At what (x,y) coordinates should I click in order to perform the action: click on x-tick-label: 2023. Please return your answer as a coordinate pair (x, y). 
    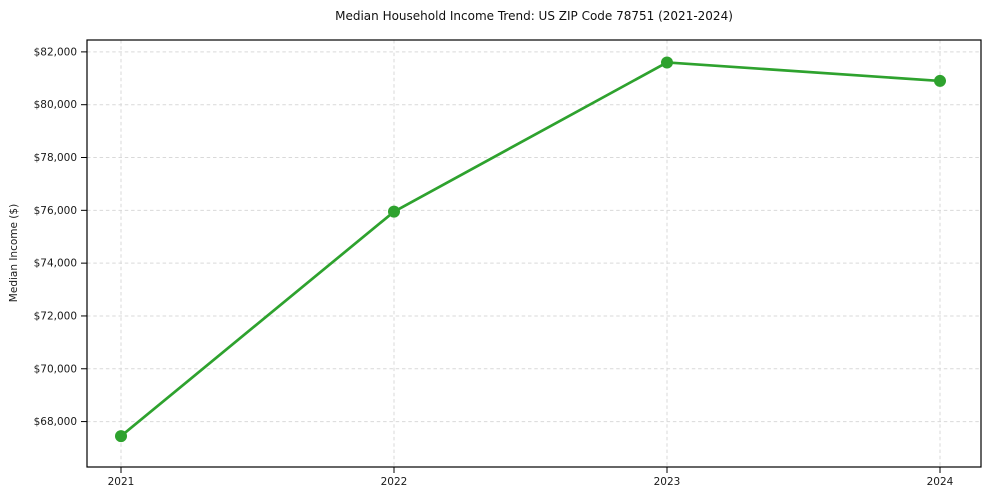
    Looking at the image, I should click on (667, 482).